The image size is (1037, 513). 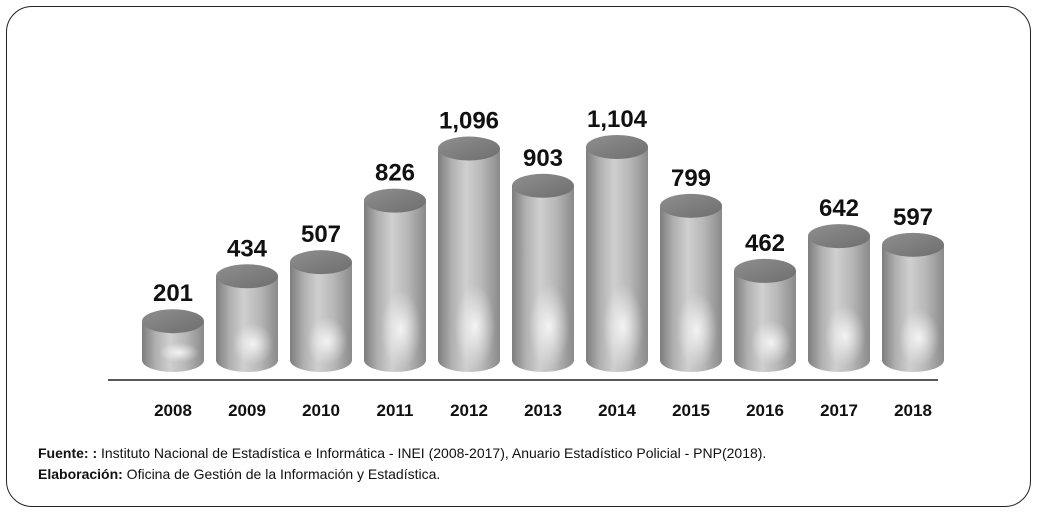 What do you see at coordinates (321, 410) in the screenshot?
I see `x-tick-label-2010: 2010` at bounding box center [321, 410].